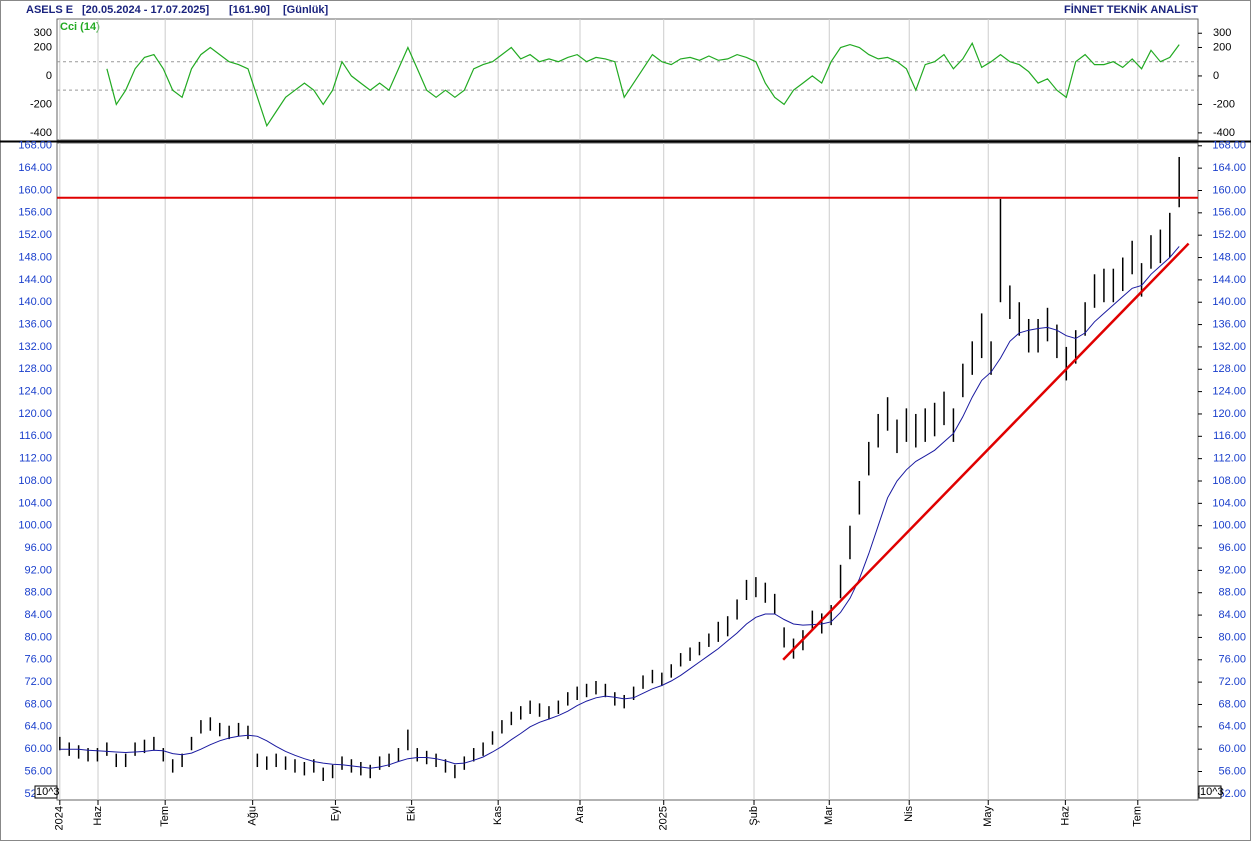 The image size is (1251, 841). Describe the element at coordinates (664, 818) in the screenshot. I see `x-tick-label: 2025` at that location.